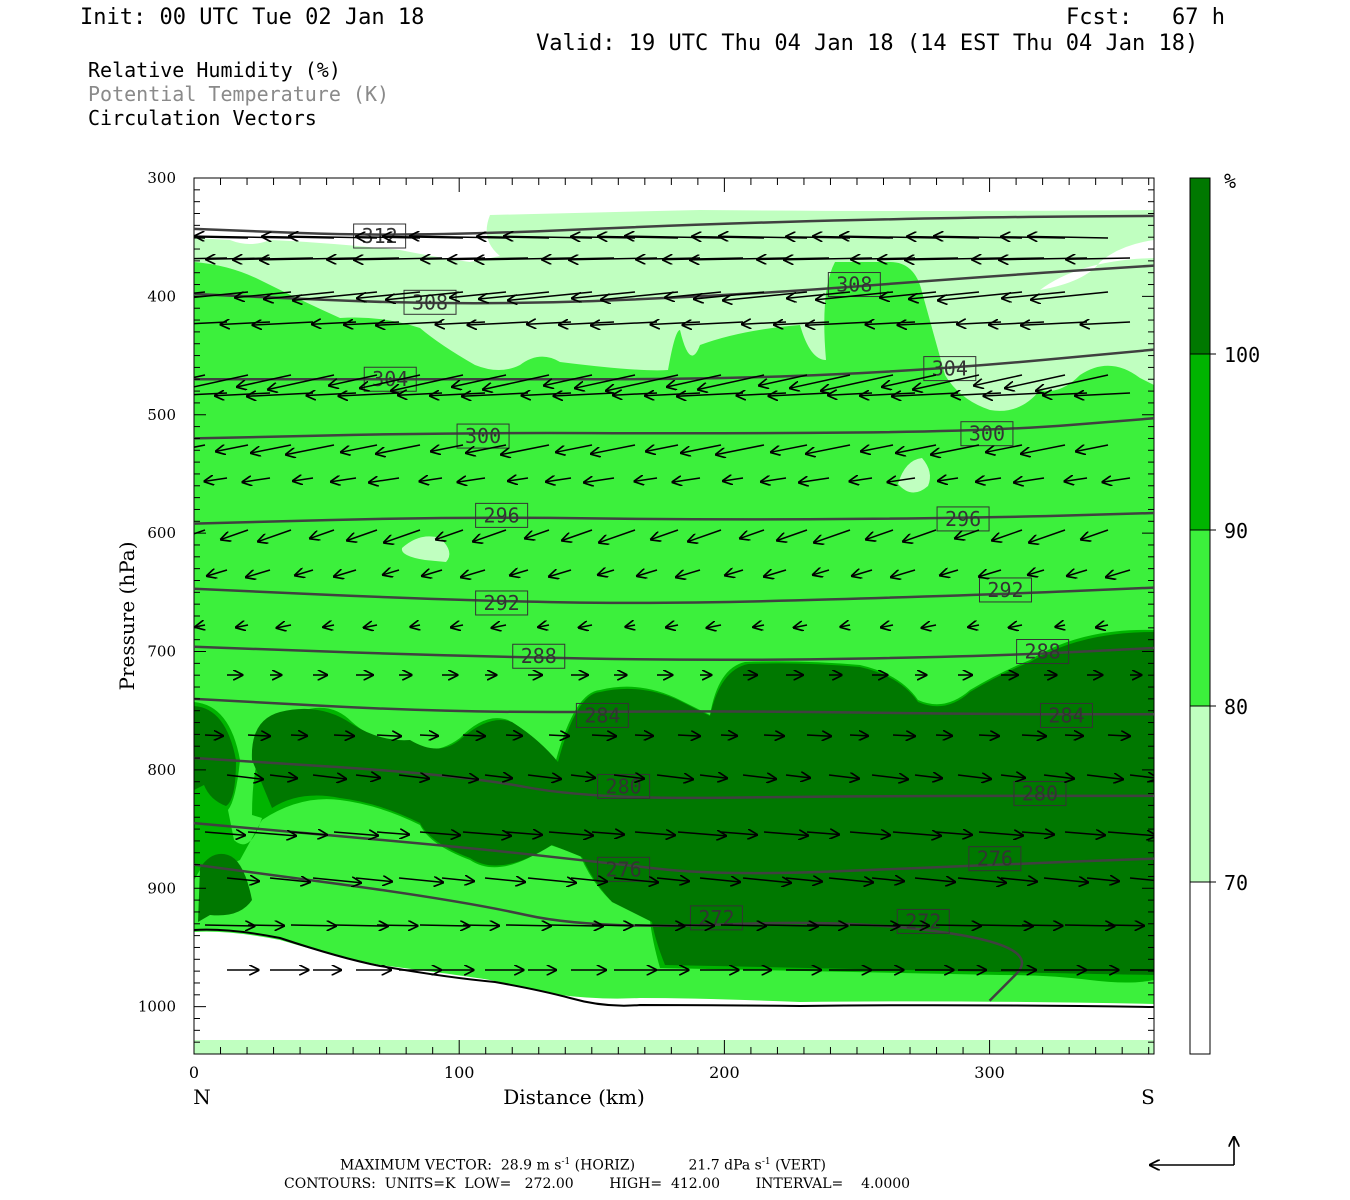 The width and height of the screenshot is (1350, 1200). I want to click on y-tick-label-900: 900, so click(161, 888).